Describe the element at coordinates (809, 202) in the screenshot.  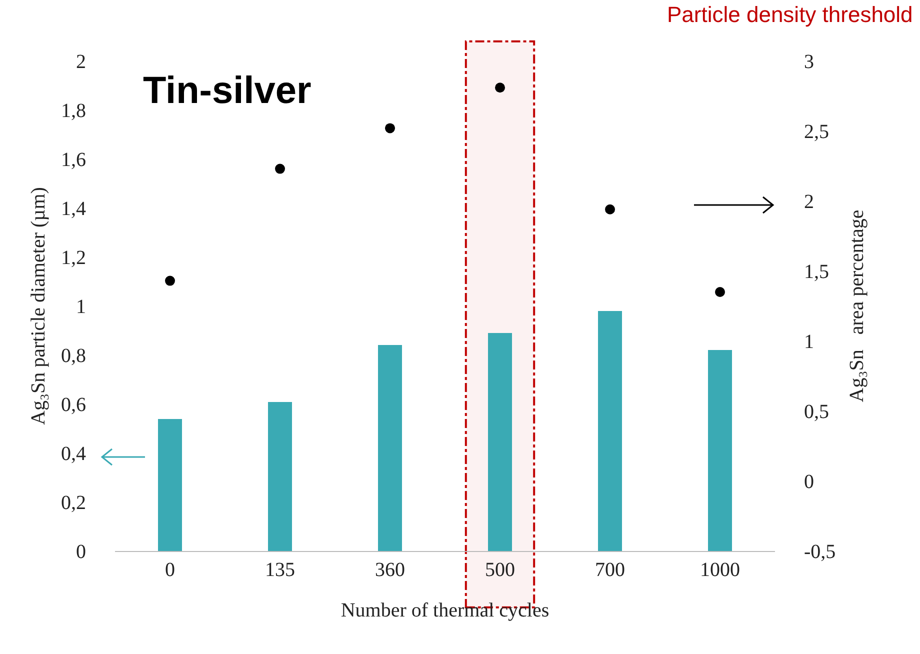
I see `y2-tick-label: 2` at that location.